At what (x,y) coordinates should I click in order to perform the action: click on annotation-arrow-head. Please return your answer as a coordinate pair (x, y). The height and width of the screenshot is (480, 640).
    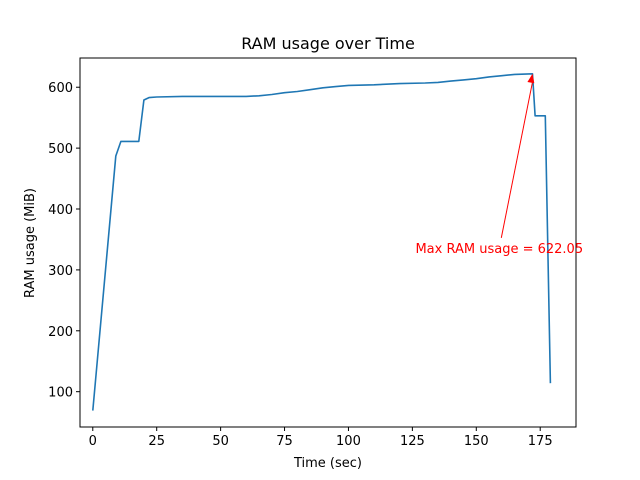
    Looking at the image, I should click on (531, 78).